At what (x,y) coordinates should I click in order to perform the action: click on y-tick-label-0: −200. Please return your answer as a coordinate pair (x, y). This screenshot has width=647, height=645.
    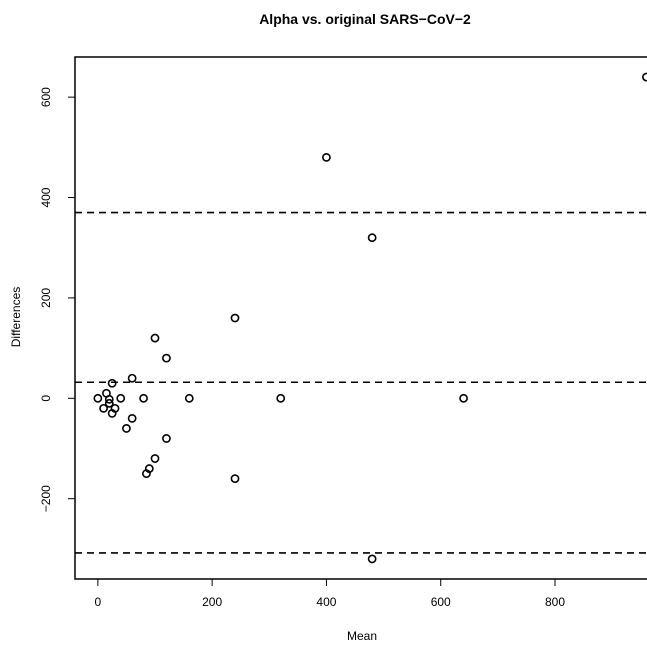
    Looking at the image, I should click on (46, 498).